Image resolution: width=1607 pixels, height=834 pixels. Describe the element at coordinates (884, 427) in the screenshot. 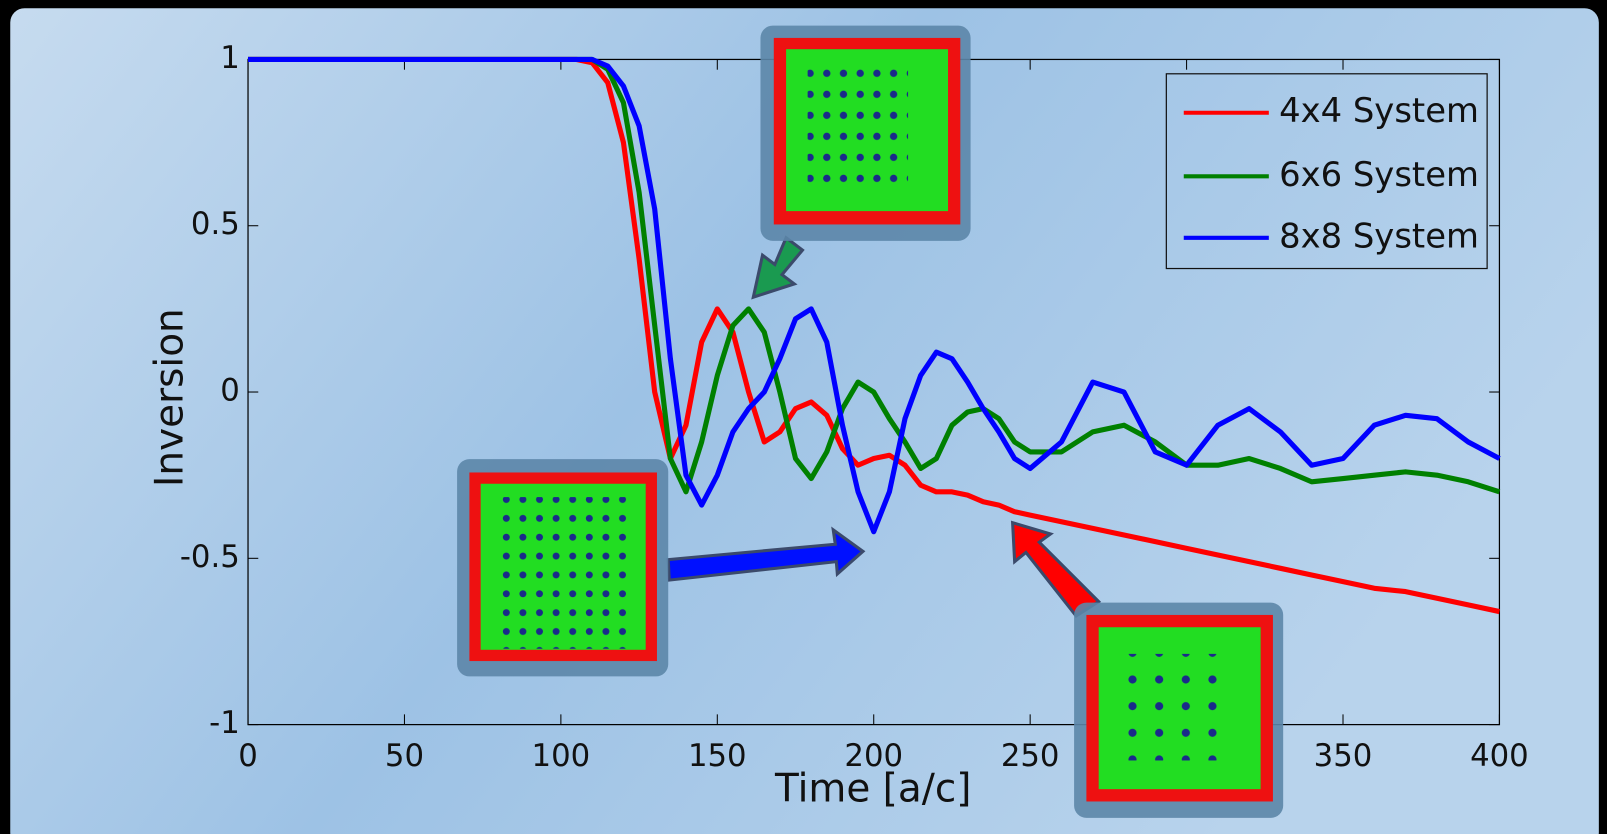

I see `arrow` at that location.